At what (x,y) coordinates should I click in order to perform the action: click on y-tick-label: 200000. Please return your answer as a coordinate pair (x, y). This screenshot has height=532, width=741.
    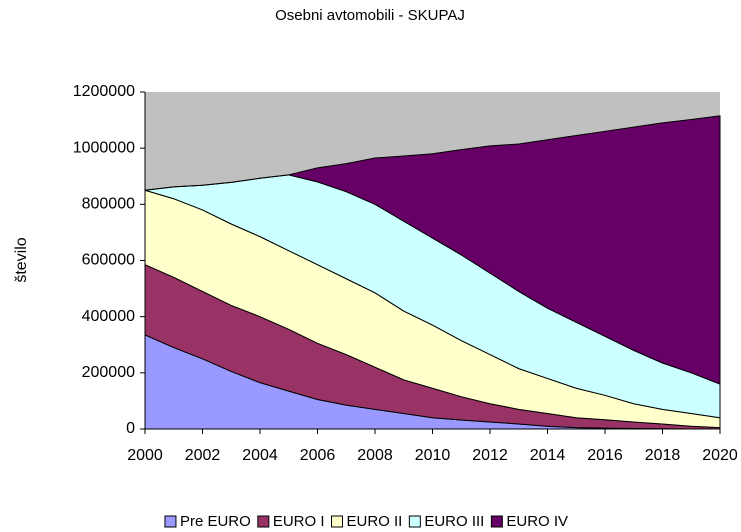
    Looking at the image, I should click on (108, 372).